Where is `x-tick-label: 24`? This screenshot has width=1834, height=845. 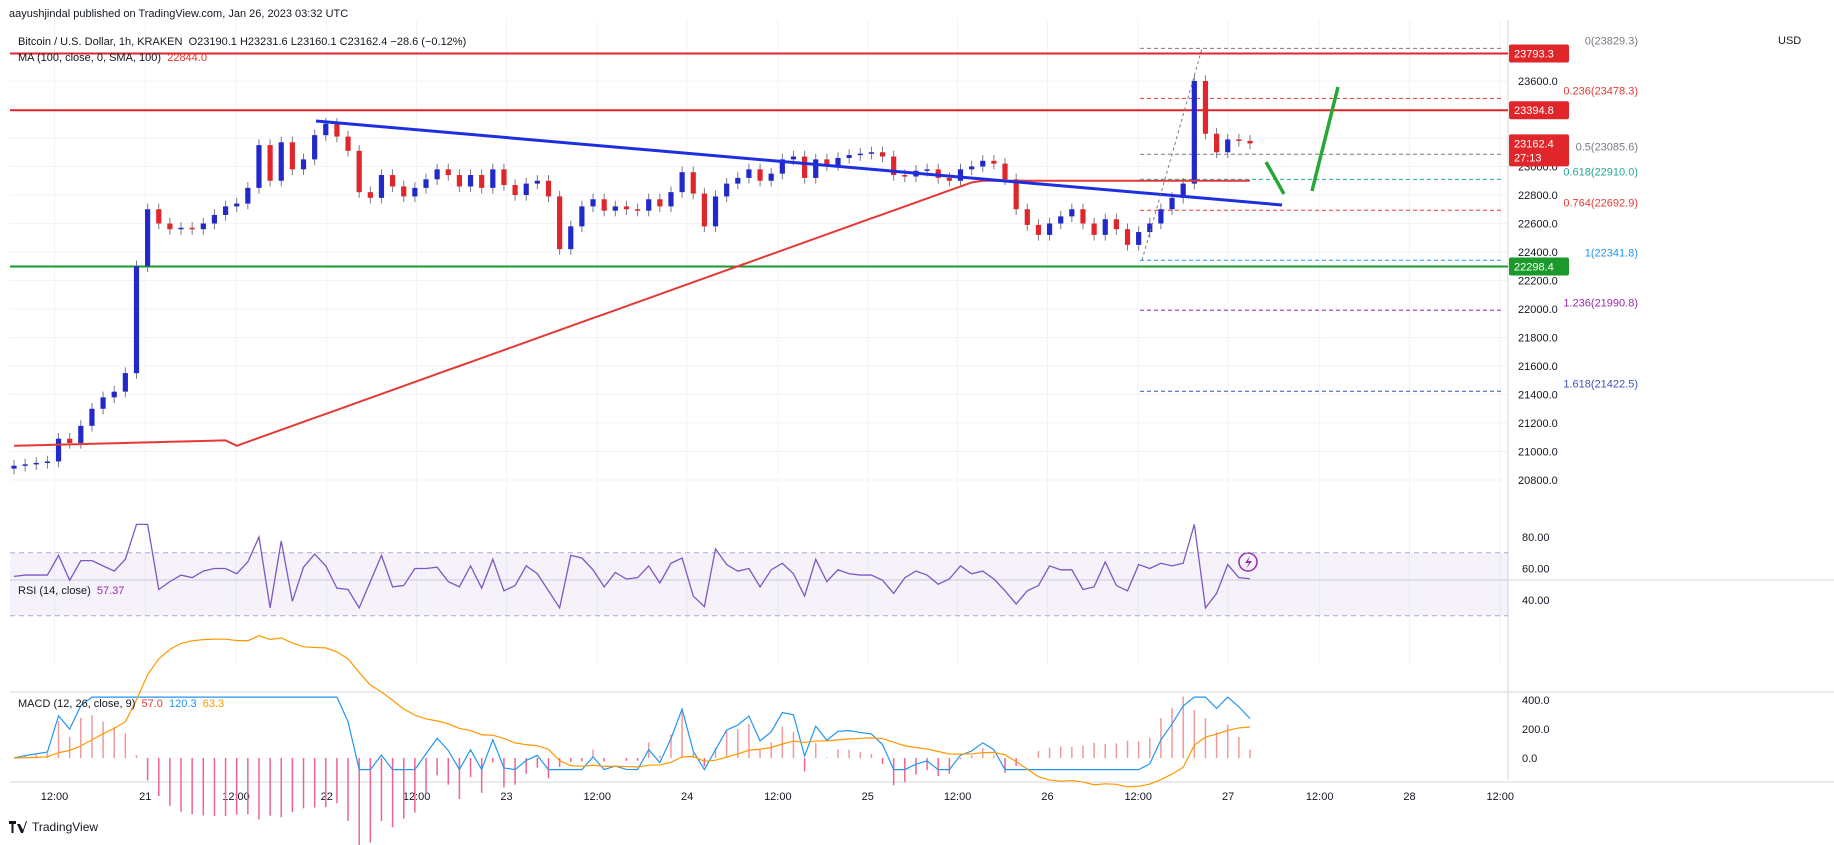 x-tick-label: 24 is located at coordinates (687, 797).